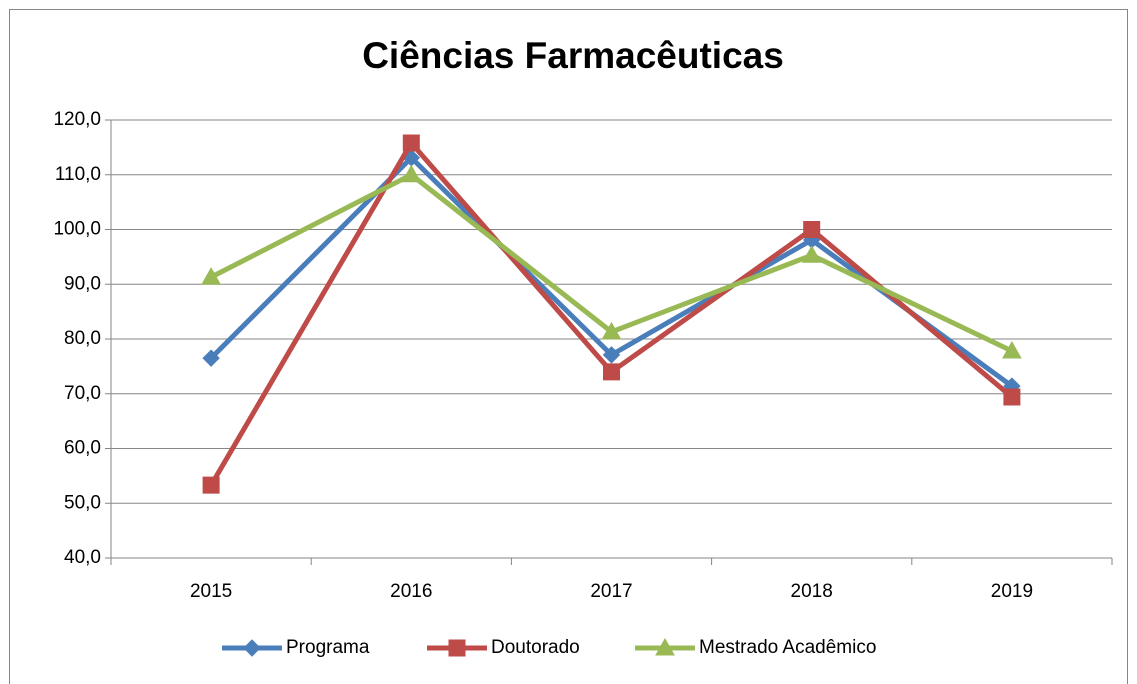 The width and height of the screenshot is (1137, 684). I want to click on legend-label: Programa, so click(328, 647).